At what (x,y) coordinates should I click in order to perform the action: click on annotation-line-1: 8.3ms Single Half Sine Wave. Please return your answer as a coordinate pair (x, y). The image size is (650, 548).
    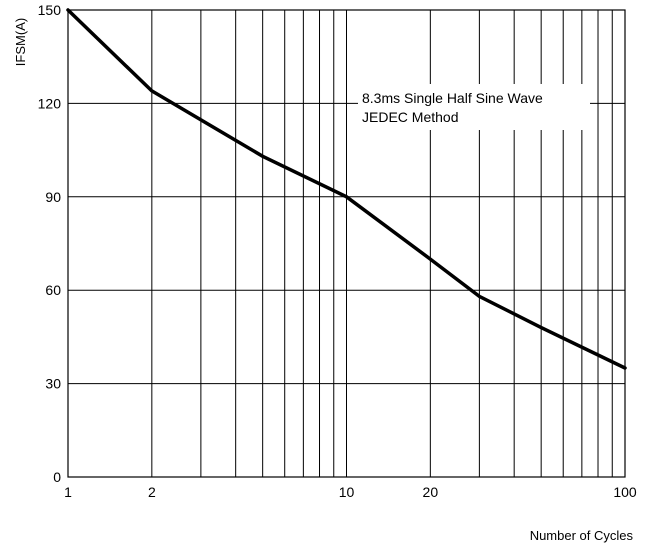
    Looking at the image, I should click on (452, 98).